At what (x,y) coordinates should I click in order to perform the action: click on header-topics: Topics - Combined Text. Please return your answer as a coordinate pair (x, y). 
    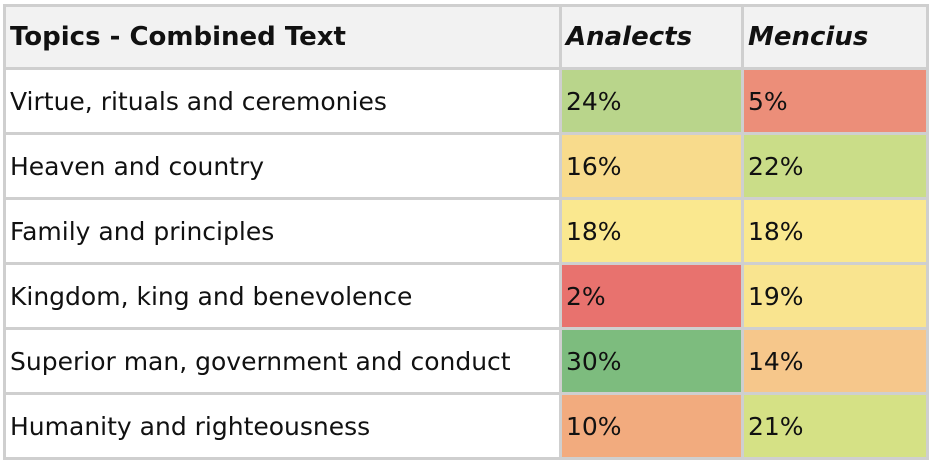
    Looking at the image, I should click on (282, 37).